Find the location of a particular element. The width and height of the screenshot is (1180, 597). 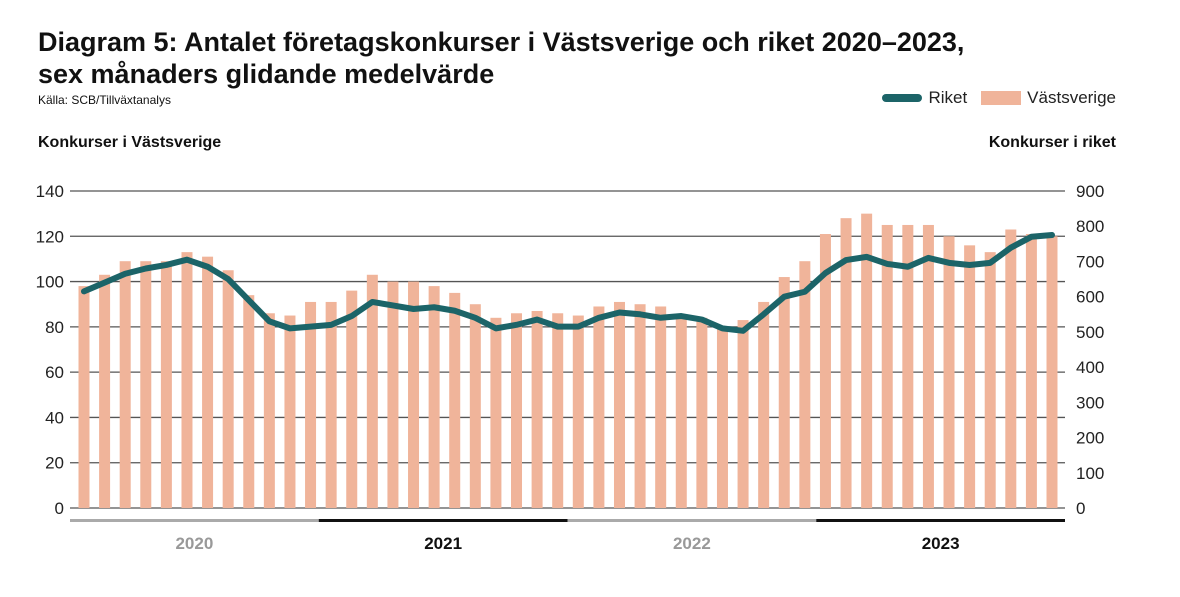

left-tick-label: 20 is located at coordinates (54, 463).